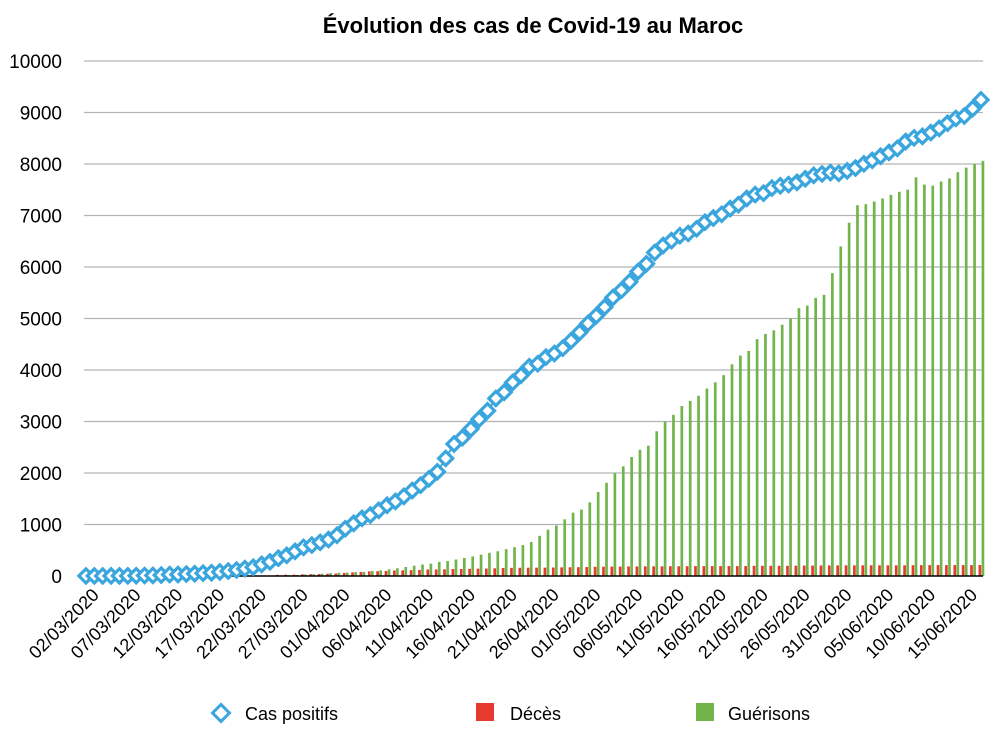 The width and height of the screenshot is (1000, 736). I want to click on y-tick-label: 4000, so click(41, 371).